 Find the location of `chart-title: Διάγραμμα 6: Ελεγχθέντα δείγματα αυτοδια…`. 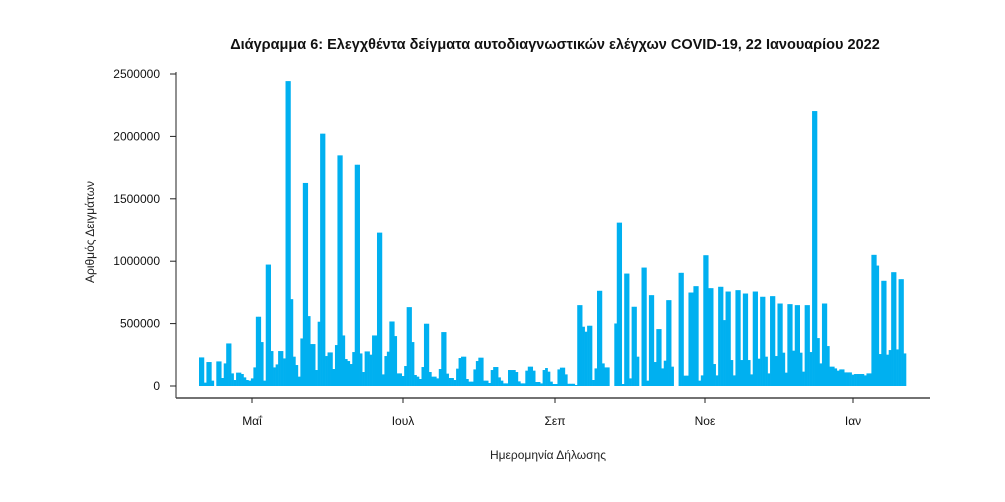

chart-title: Διάγραμμα 6: Ελεγχθέντα δείγματα αυτοδια… is located at coordinates (555, 45).